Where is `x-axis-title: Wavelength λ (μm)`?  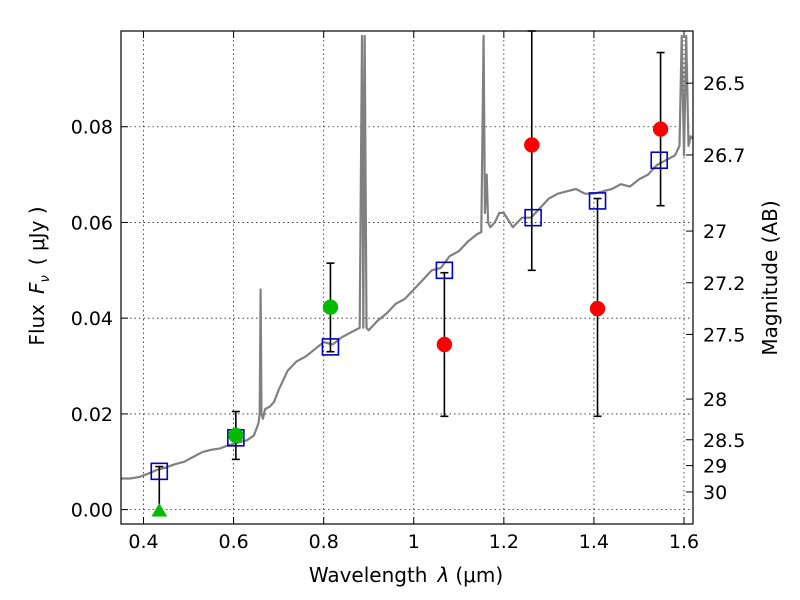 x-axis-title: Wavelength λ (μm) is located at coordinates (406, 575).